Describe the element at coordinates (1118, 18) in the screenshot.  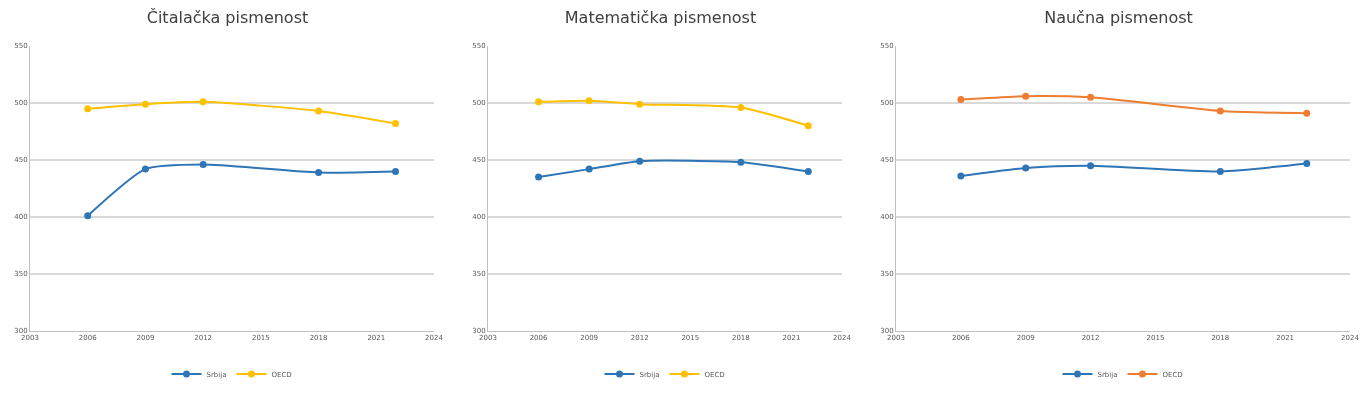
I see `chart-title: Naučna pismenost` at that location.